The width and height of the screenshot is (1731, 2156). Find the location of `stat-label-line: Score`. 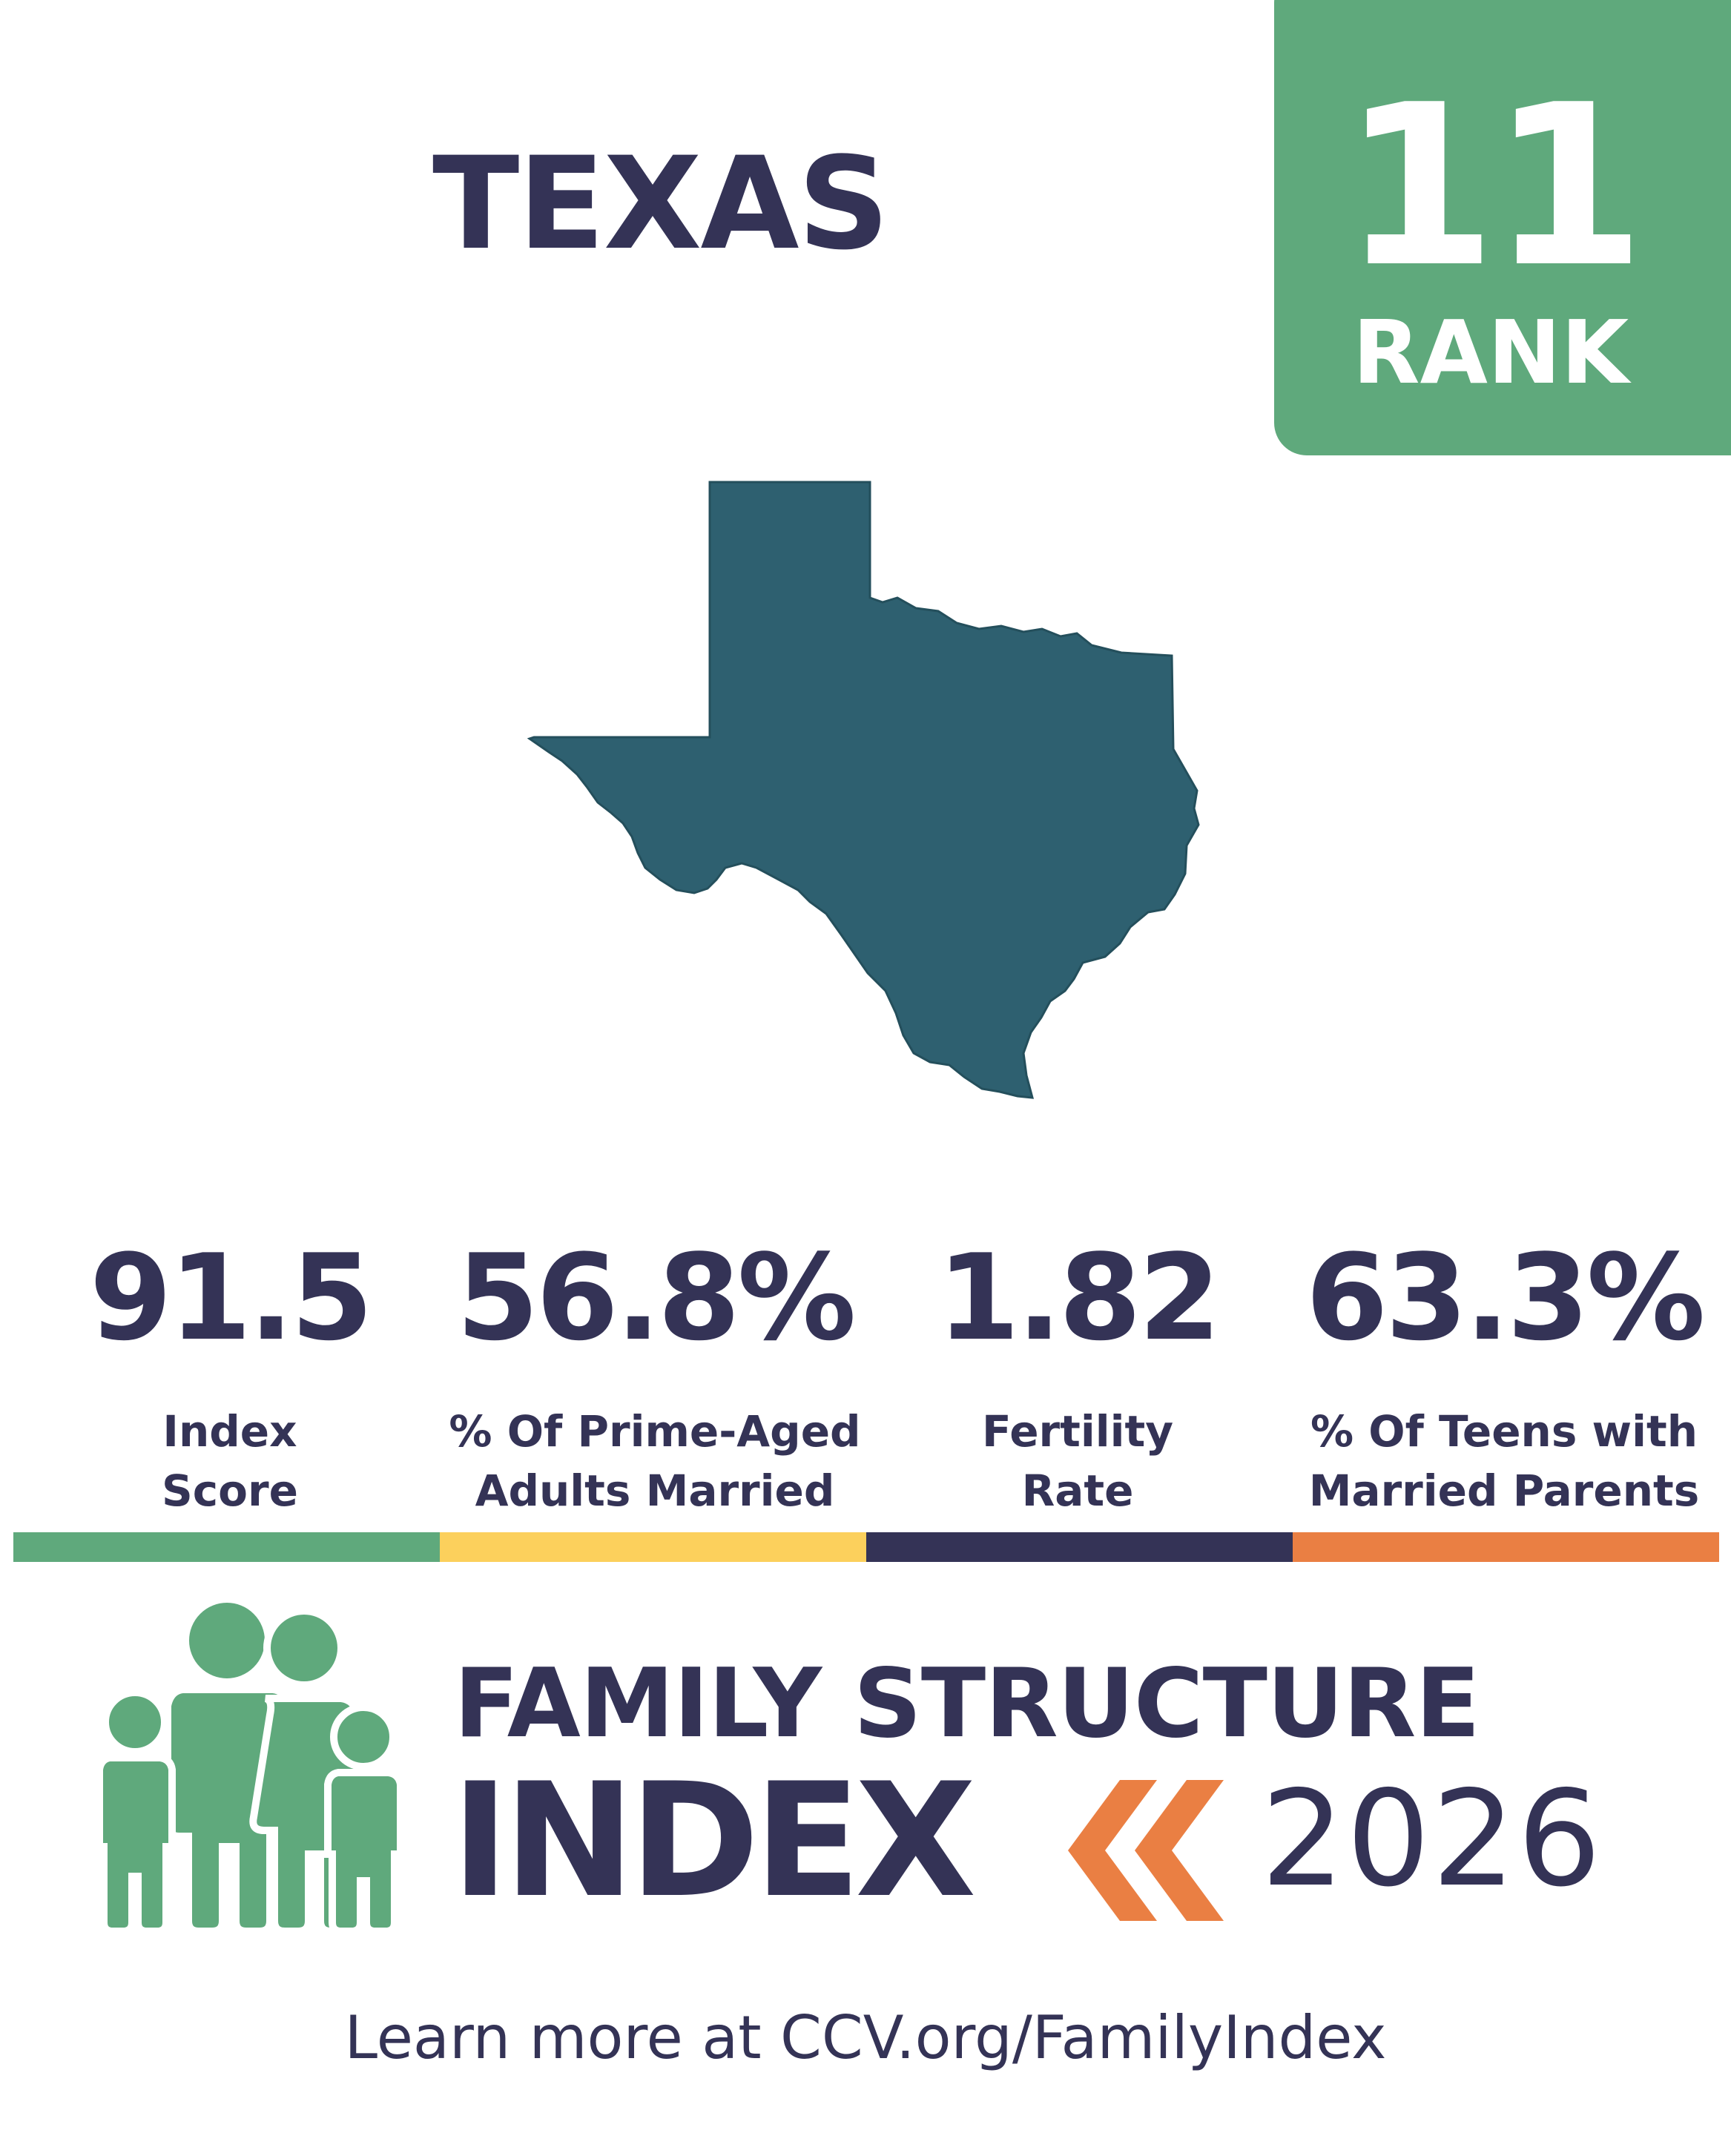

stat-label-line: Score is located at coordinates (230, 1491).